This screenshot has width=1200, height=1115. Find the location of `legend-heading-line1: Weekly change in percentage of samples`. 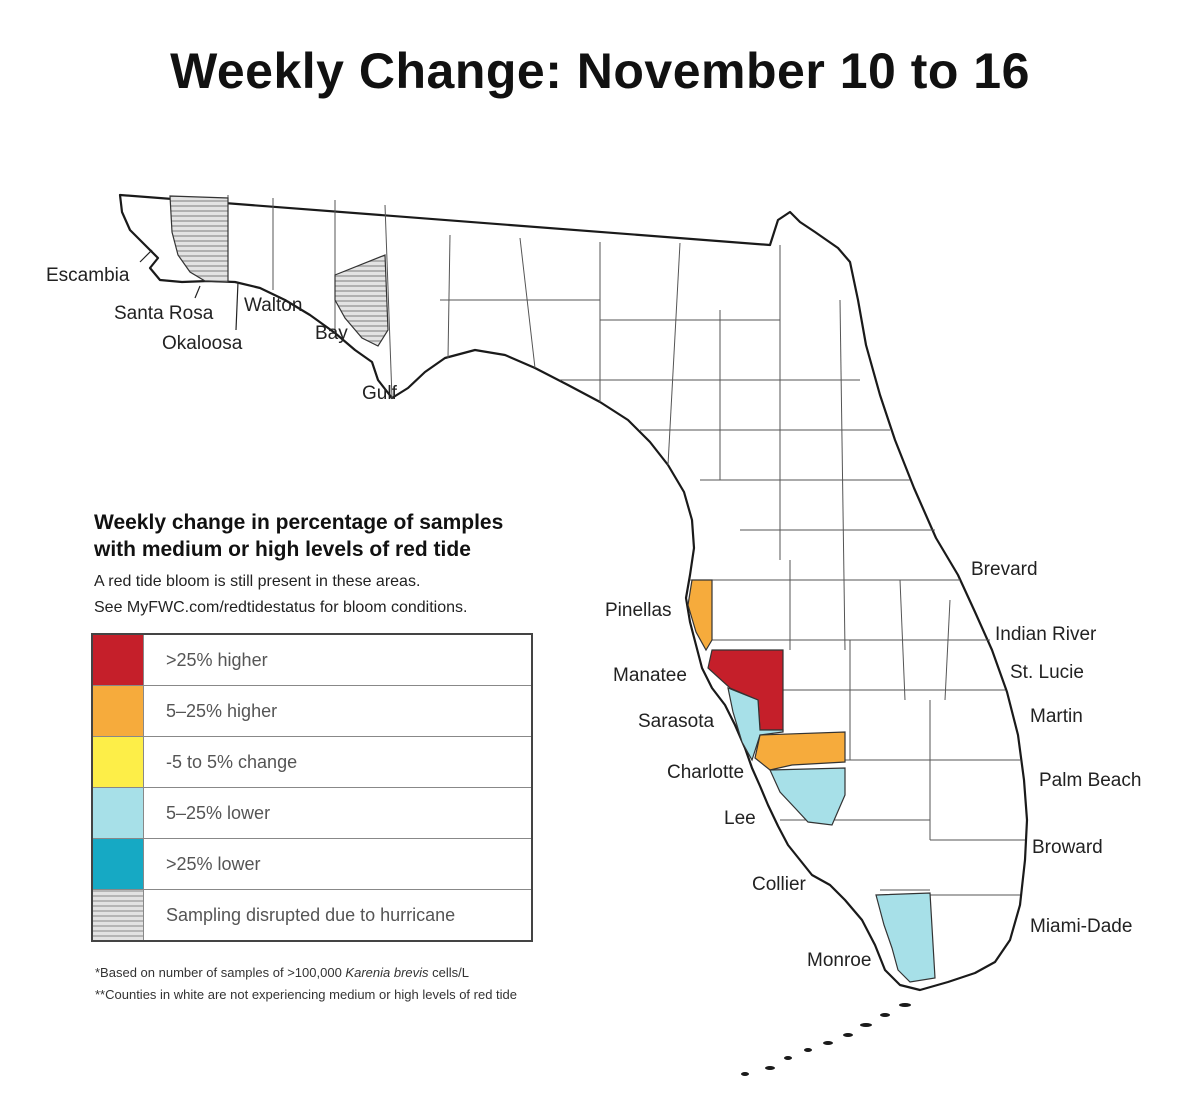

legend-heading-line1: Weekly change in percentage of samples is located at coordinates (299, 522).